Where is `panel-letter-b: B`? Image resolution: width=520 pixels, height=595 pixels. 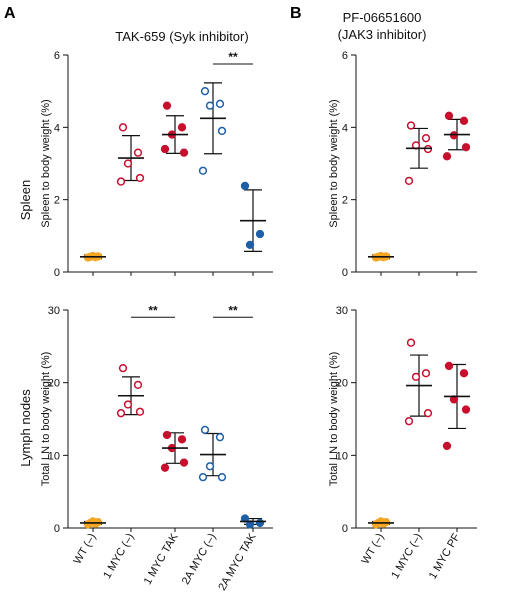 panel-letter-b: B is located at coordinates (296, 13).